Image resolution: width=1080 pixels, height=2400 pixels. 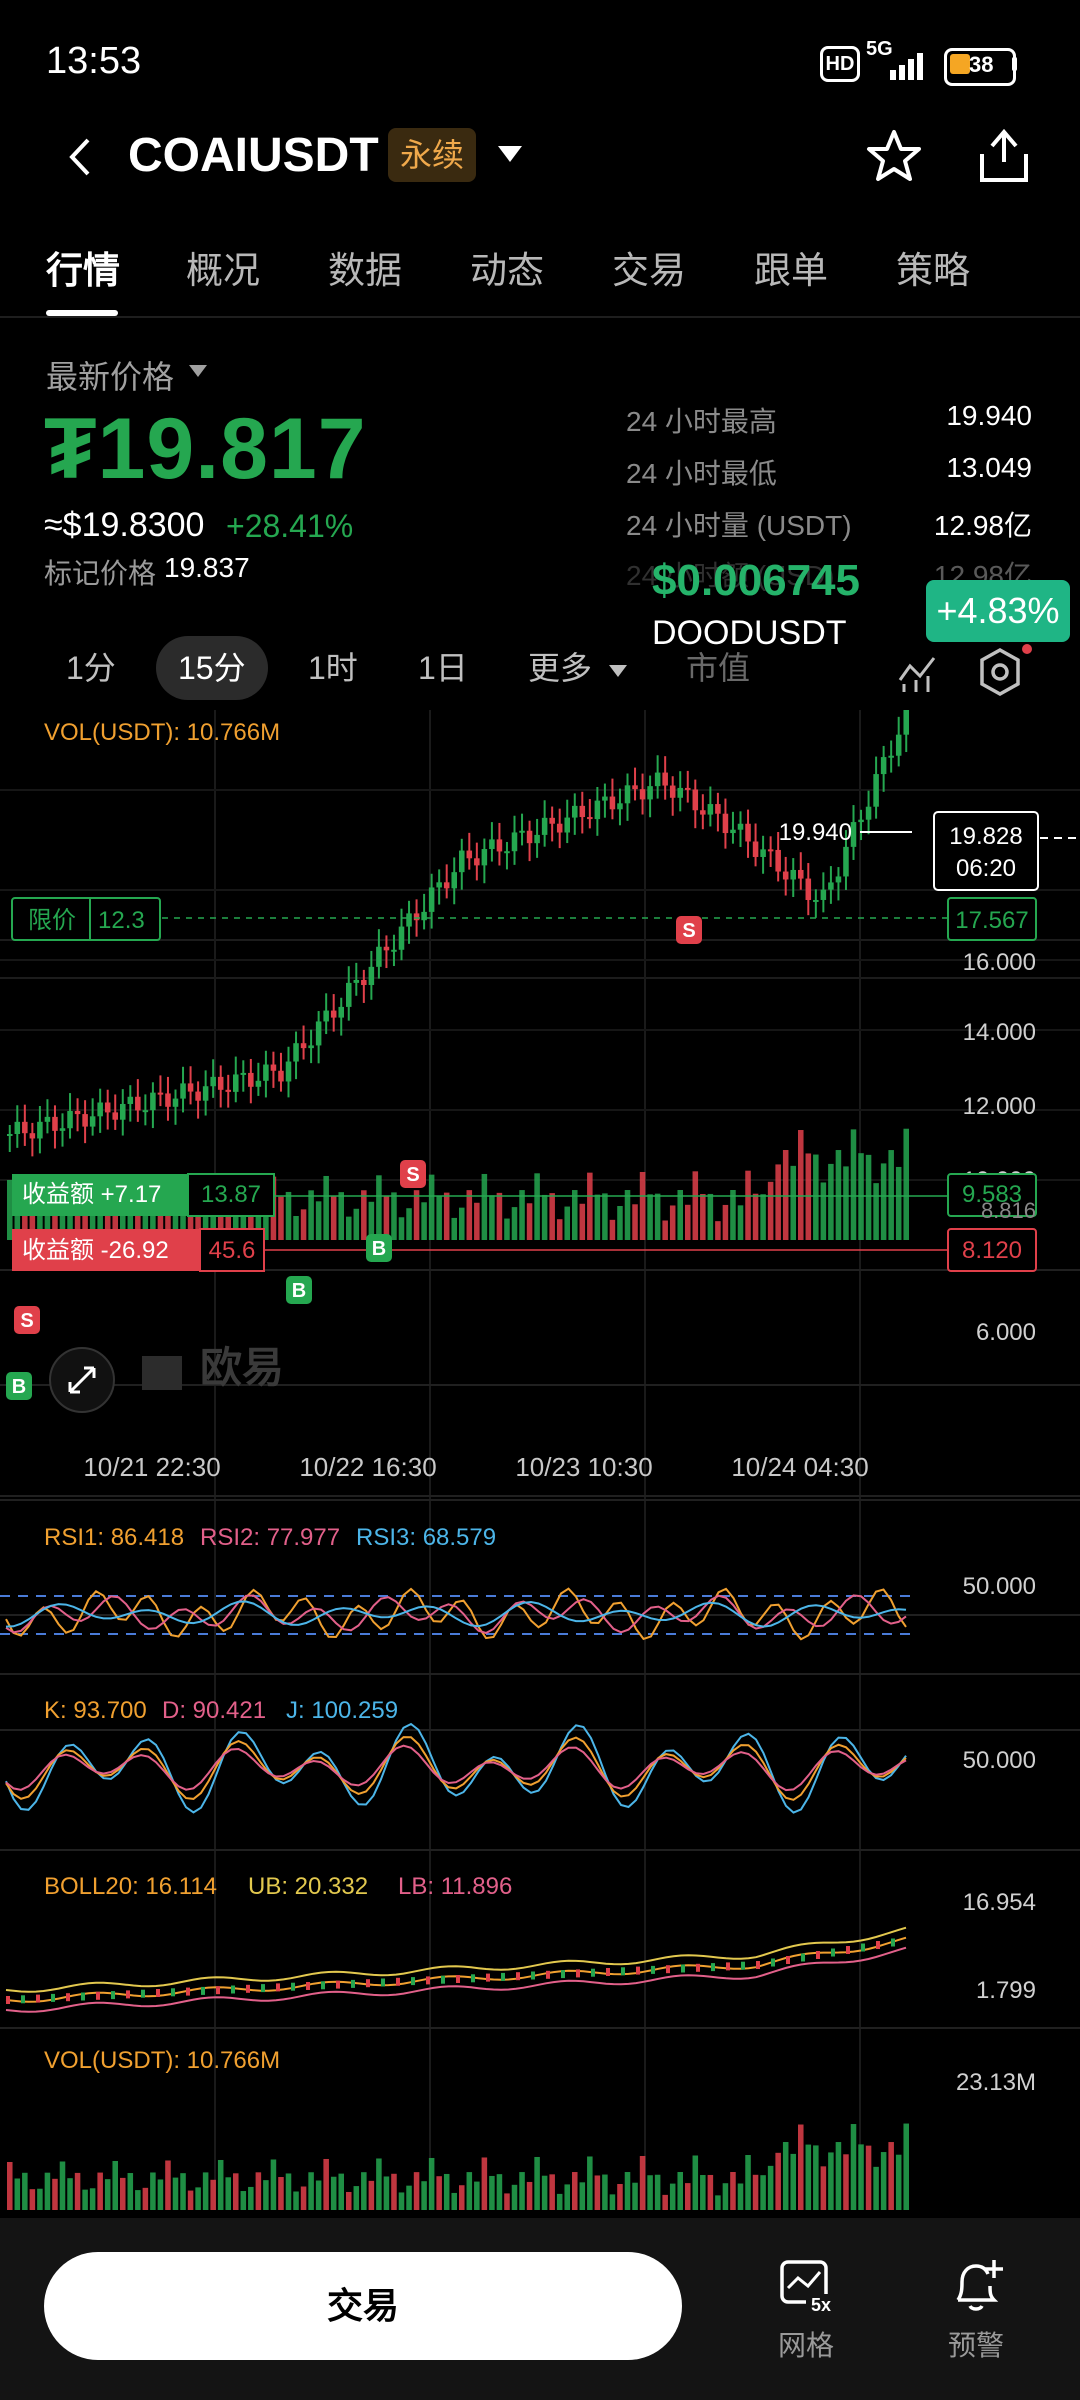 I want to click on interval-1m: 1分, so click(x=91, y=668).